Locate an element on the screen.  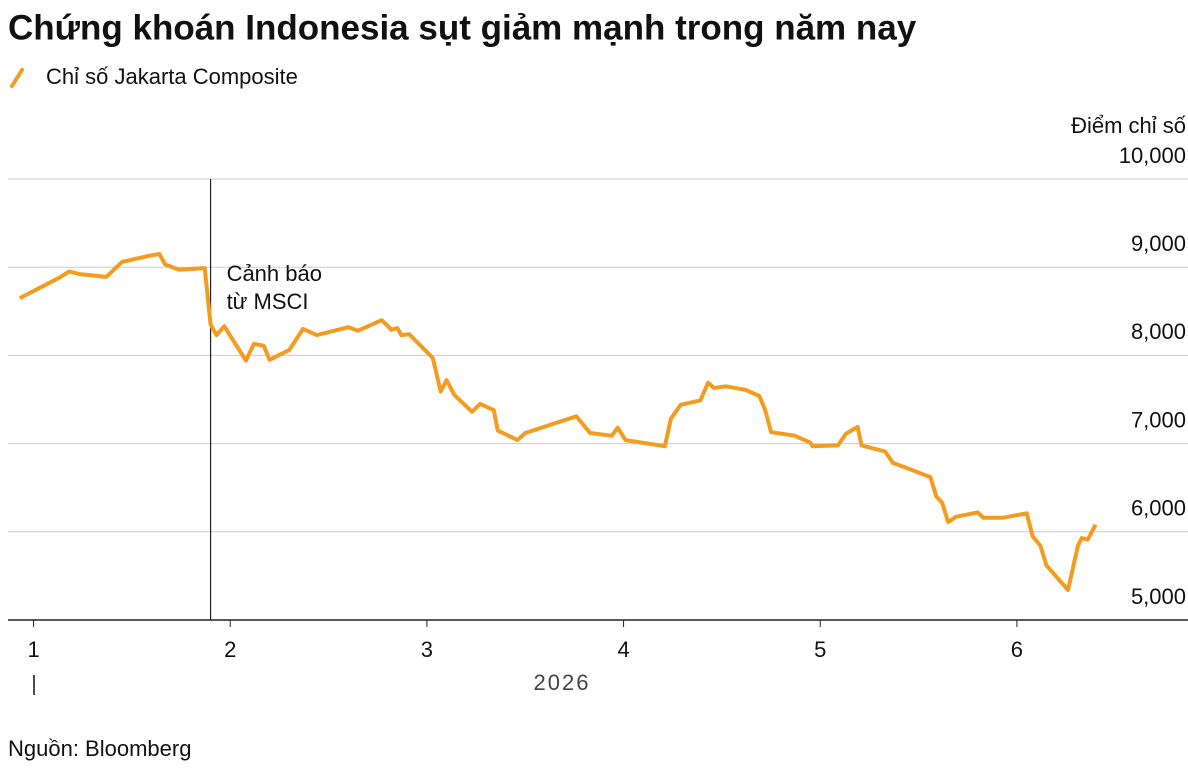
x-tick-label: 5 is located at coordinates (820, 649).